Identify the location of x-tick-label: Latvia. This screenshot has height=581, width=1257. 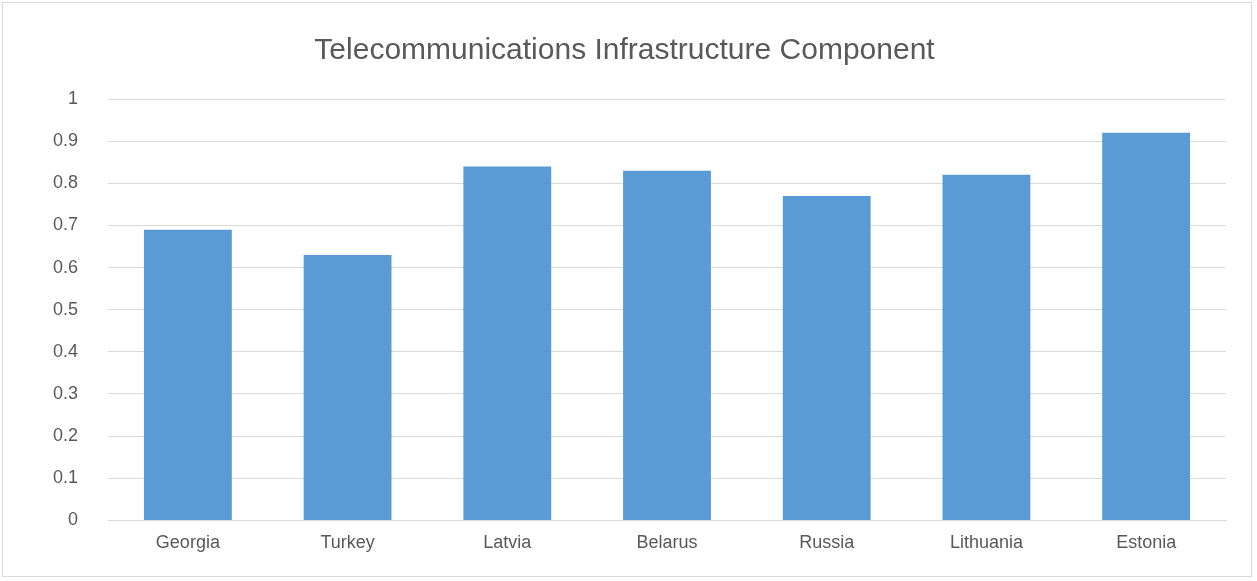
(508, 542).